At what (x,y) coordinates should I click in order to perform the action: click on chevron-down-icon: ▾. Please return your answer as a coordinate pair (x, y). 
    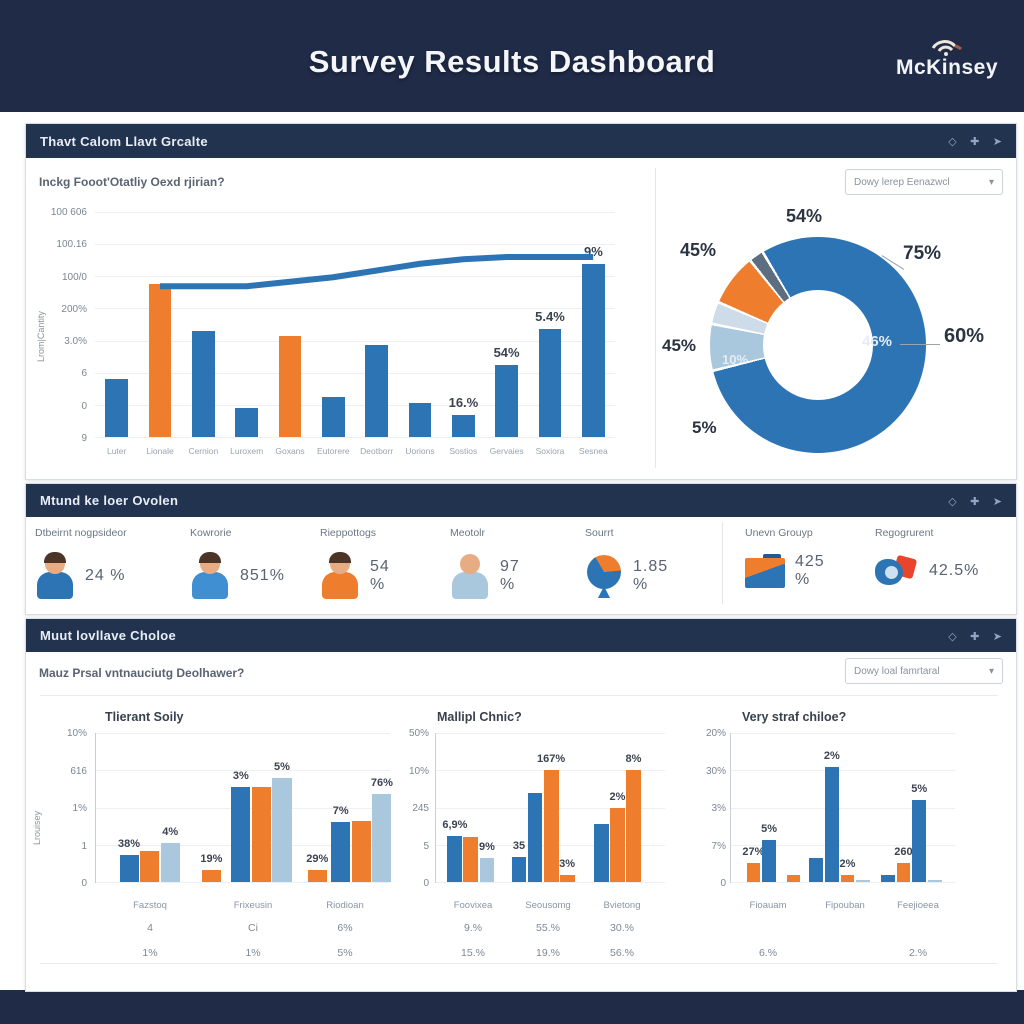
    Looking at the image, I should click on (991, 182).